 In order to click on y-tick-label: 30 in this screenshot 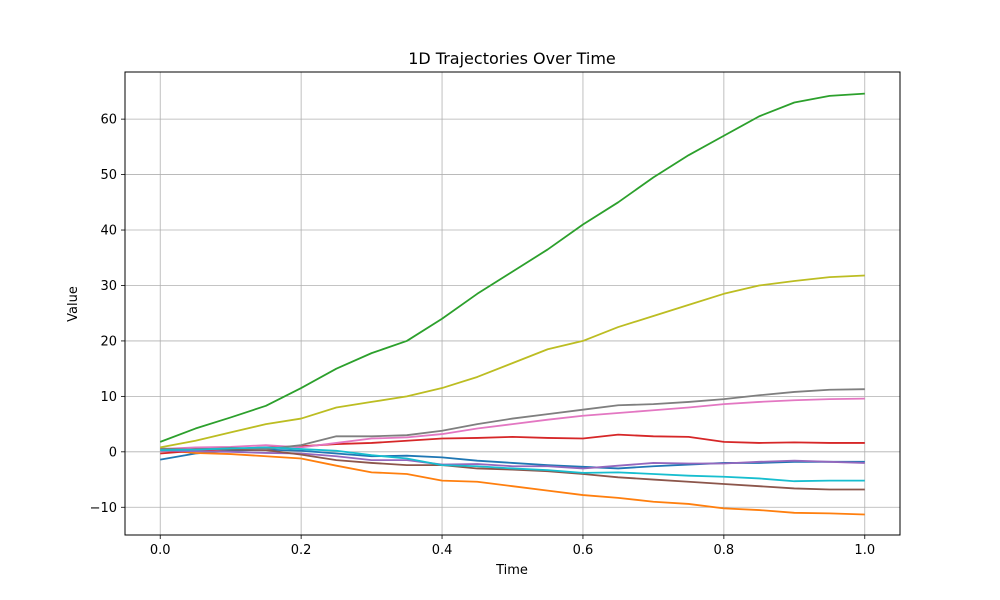, I will do `click(108, 286)`.